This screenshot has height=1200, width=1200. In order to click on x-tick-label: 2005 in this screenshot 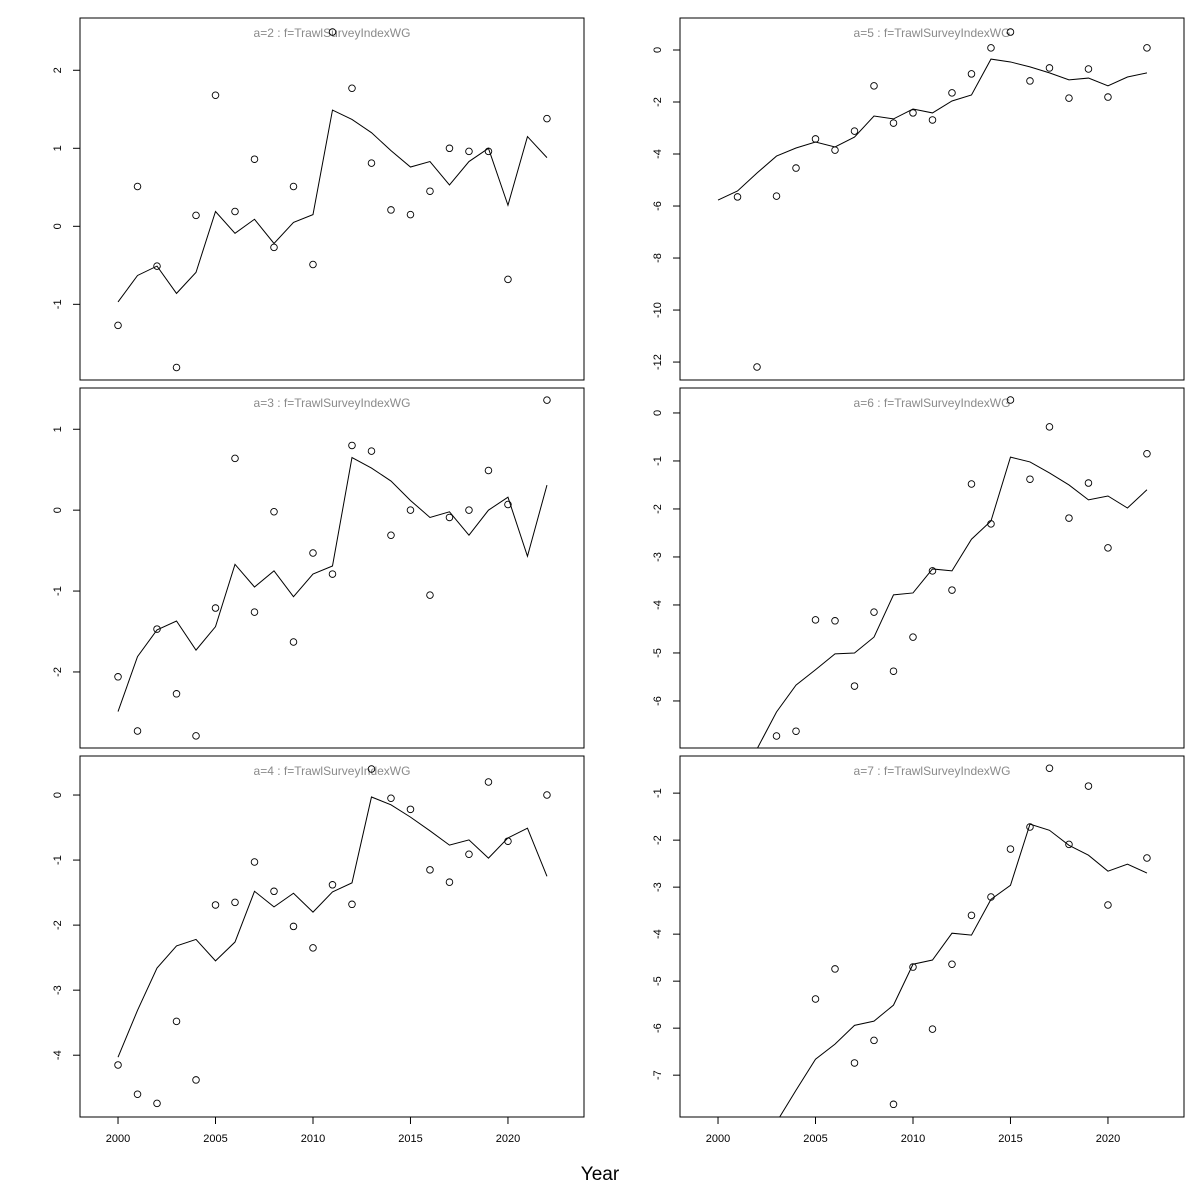, I will do `click(215, 1139)`.